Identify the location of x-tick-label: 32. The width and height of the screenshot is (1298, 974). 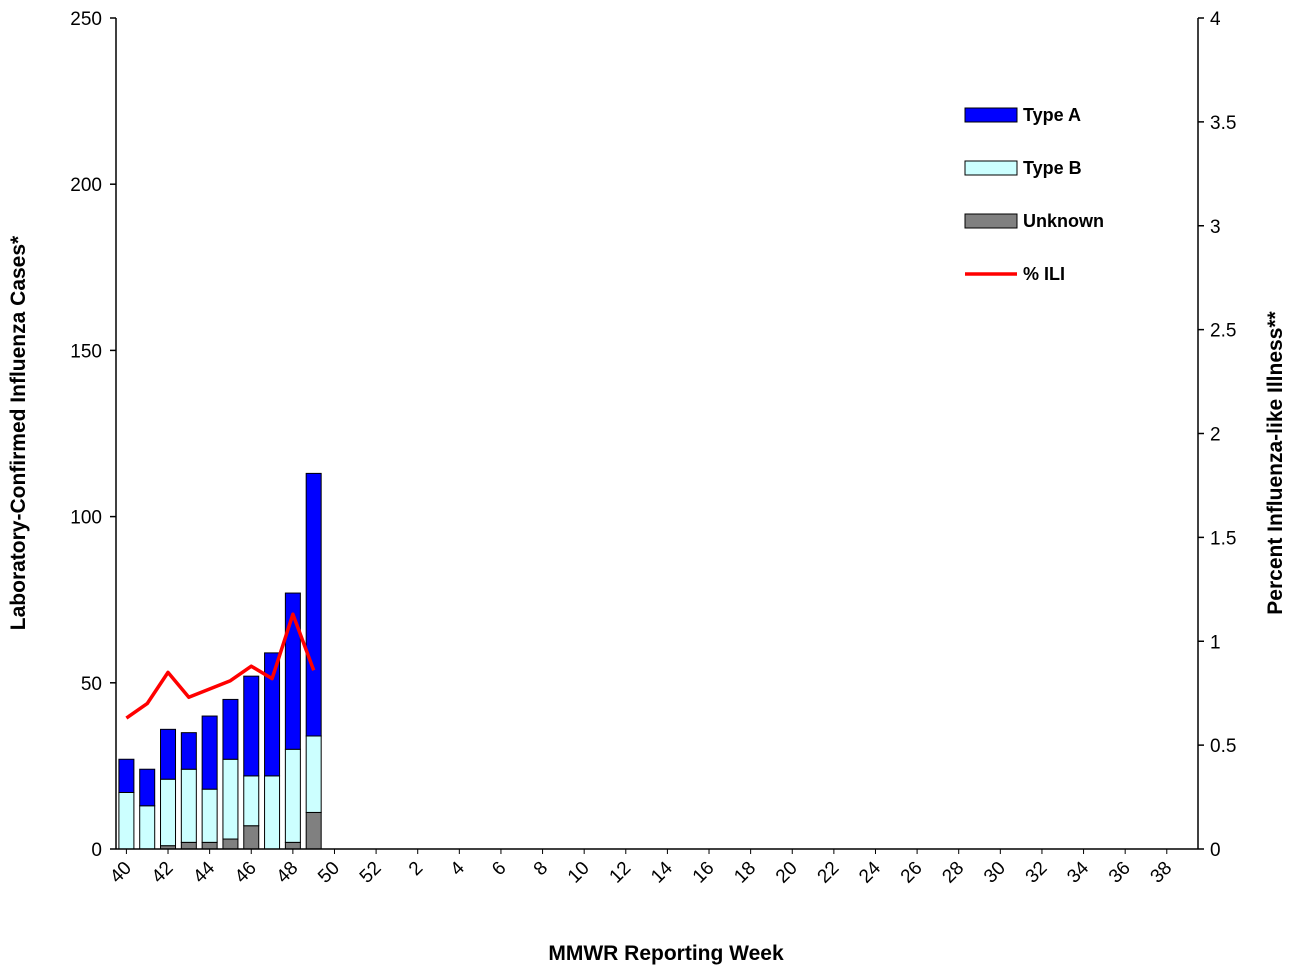
(1037, 873).